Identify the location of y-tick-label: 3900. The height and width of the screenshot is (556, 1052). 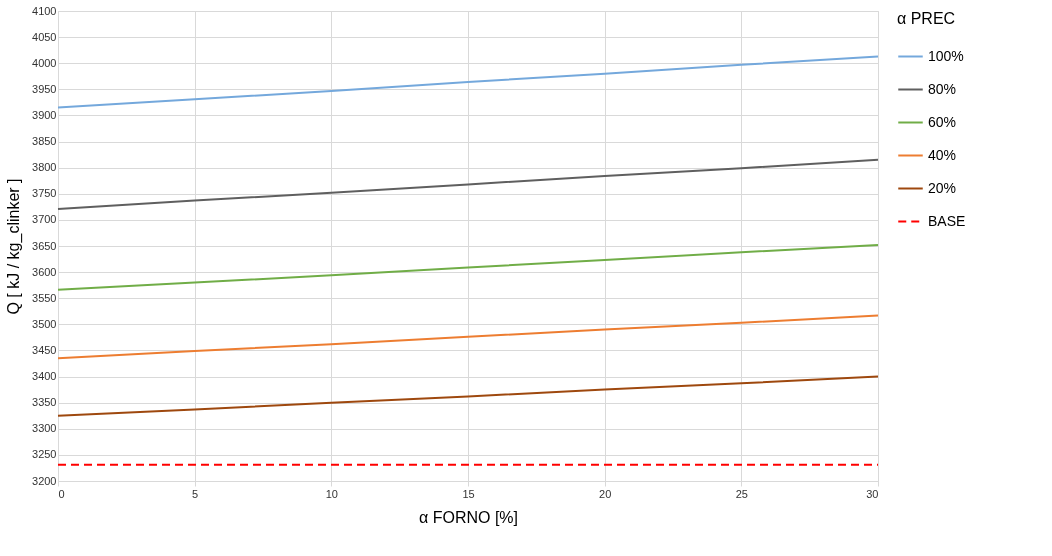
(44, 114).